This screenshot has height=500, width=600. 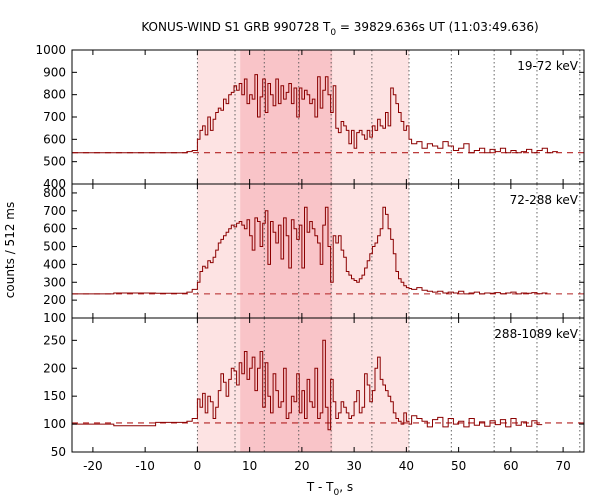 What do you see at coordinates (198, 466) in the screenshot?
I see `x-tick-label: 0` at bounding box center [198, 466].